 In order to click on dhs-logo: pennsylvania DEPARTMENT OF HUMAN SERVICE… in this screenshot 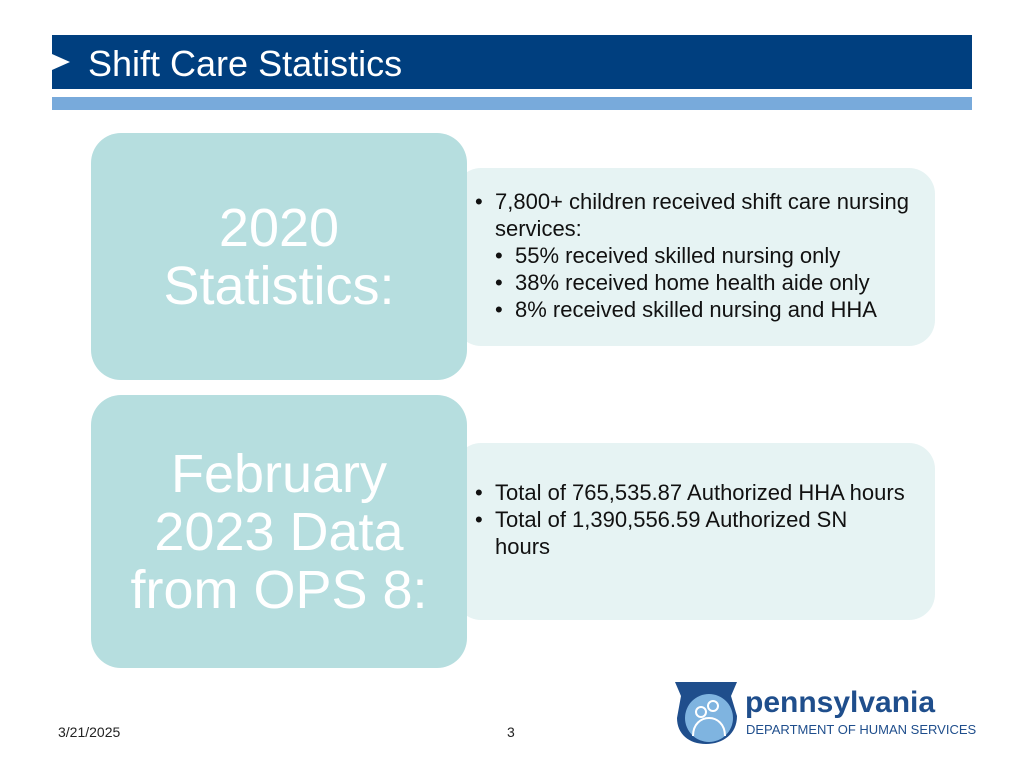, I will do `click(828, 715)`.